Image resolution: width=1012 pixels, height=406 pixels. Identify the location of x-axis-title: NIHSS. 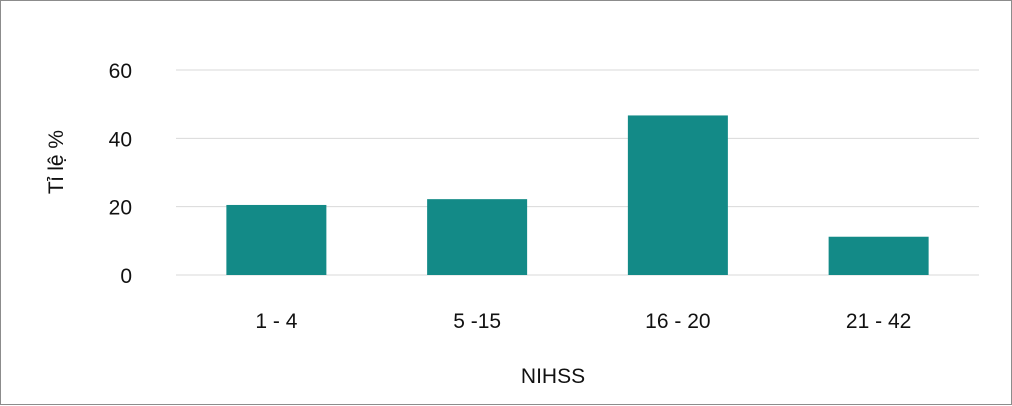
(553, 376).